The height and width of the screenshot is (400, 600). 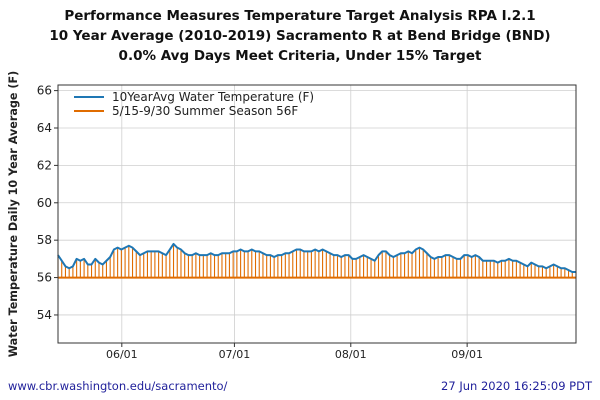 I want to click on y-tick-label: 62, so click(x=44, y=165).